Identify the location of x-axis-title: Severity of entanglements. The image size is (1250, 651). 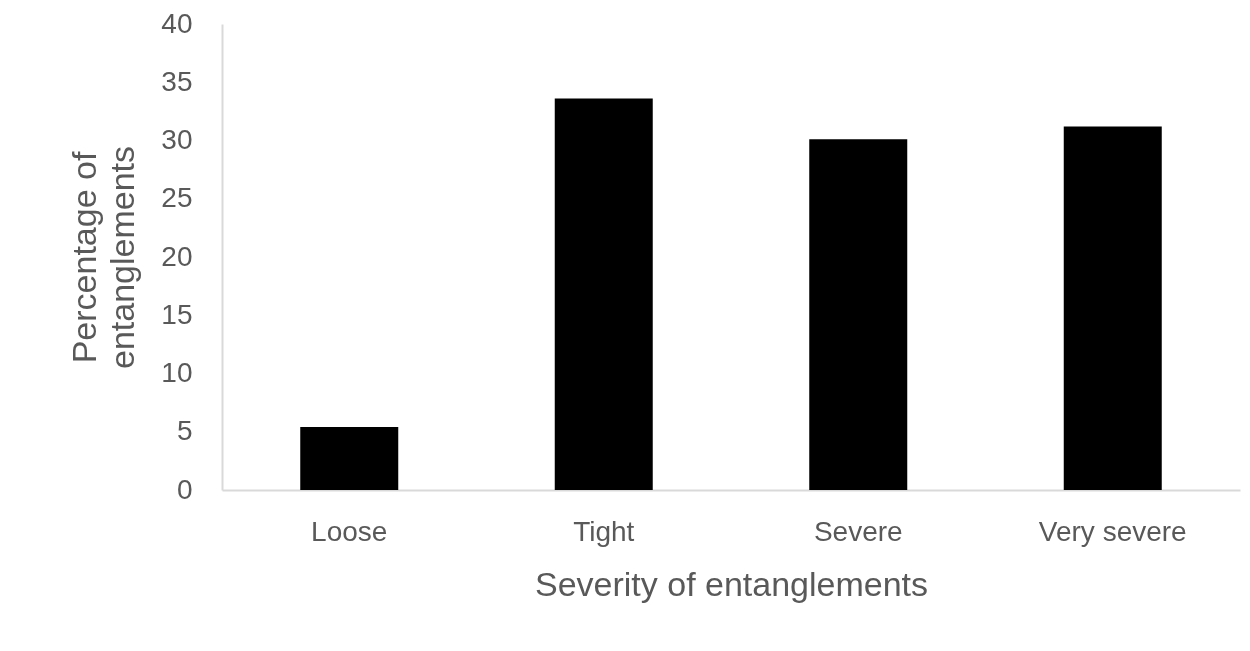
(731, 583).